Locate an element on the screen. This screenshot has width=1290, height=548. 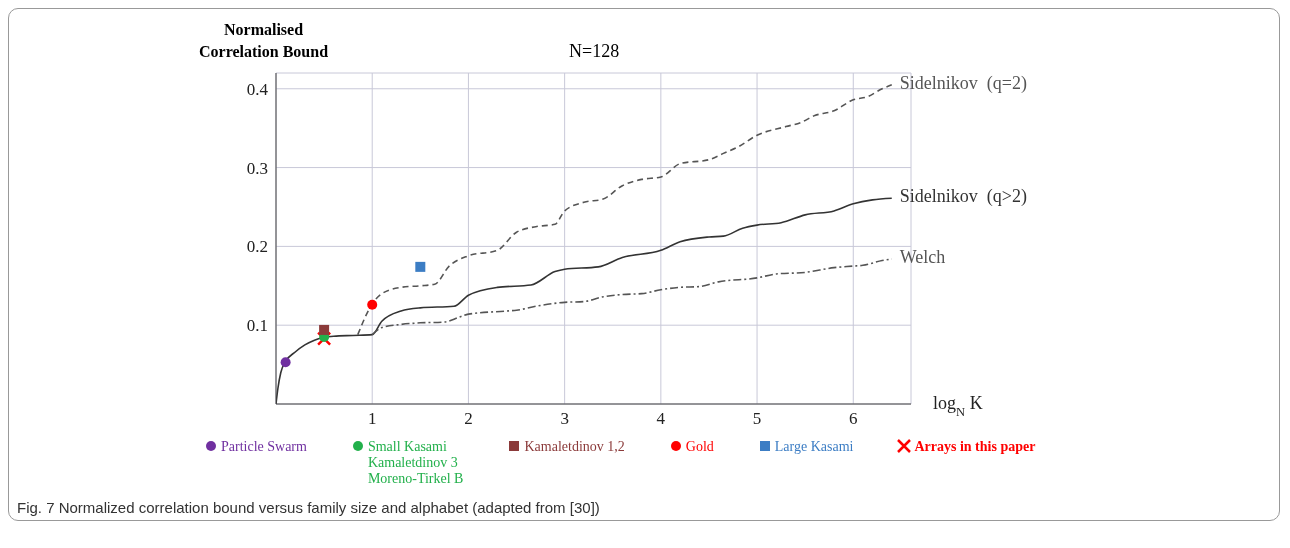
series-label: Sidelnikov (q>2) is located at coordinates (963, 197).